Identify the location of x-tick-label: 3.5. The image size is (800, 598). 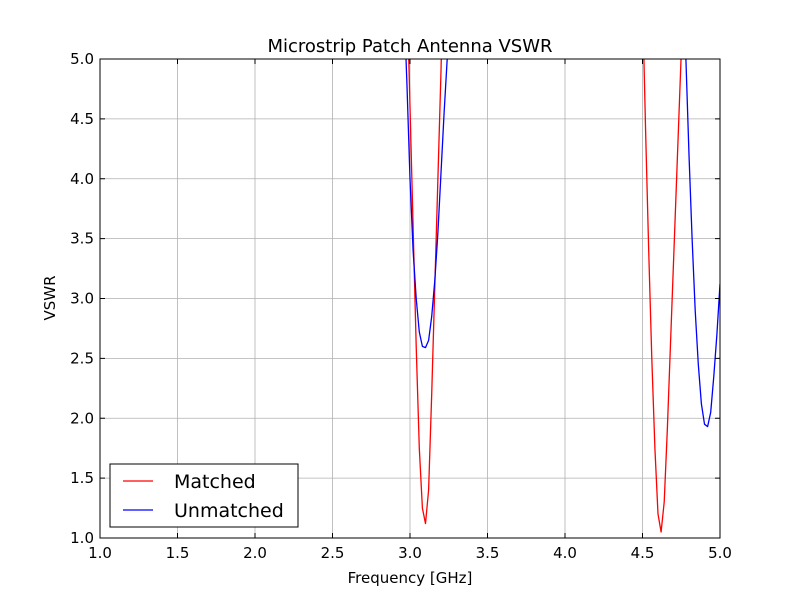
(488, 553).